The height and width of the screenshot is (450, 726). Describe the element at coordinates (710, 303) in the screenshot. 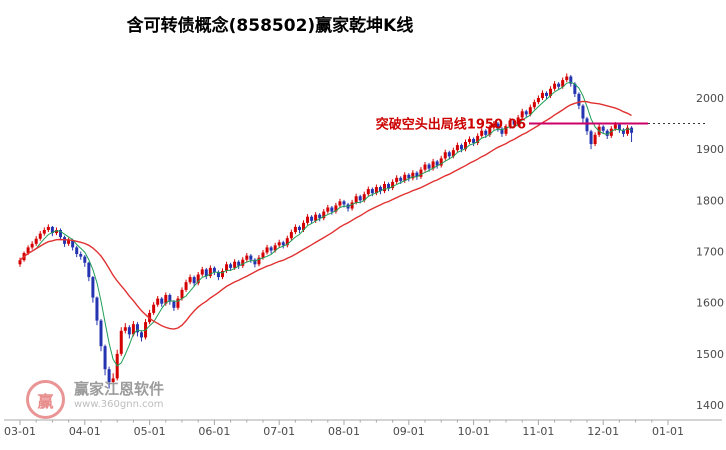

I see `svg-text: 1600` at that location.